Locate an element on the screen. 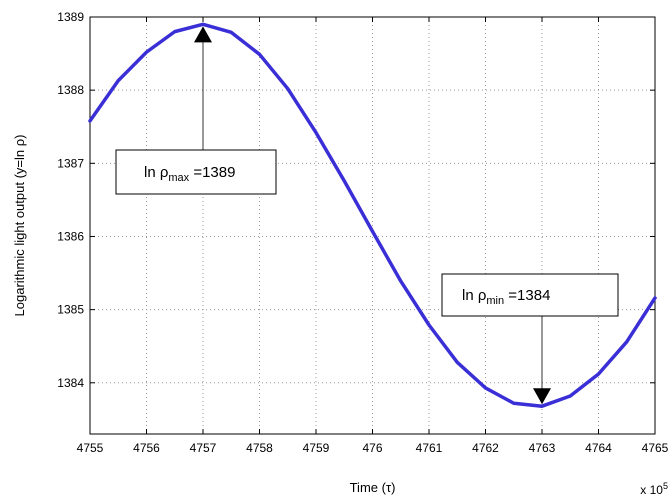  x-tick-label: 4764 is located at coordinates (598, 448).